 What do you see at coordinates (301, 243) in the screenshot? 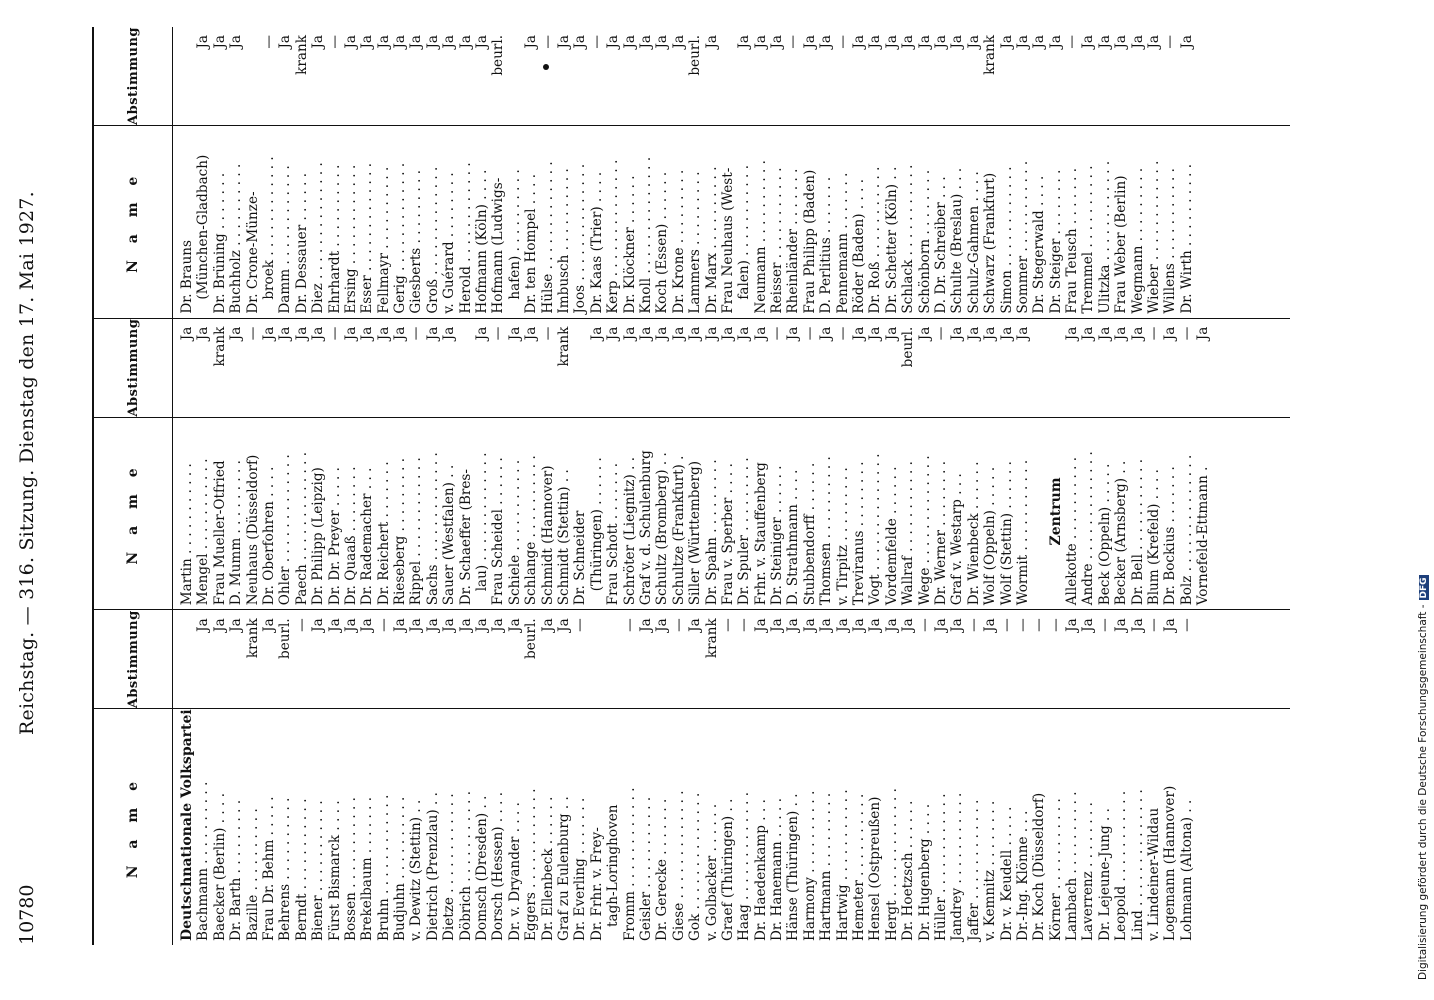
I see `member-name: Dr. Dessauer . . . . . .` at bounding box center [301, 243].